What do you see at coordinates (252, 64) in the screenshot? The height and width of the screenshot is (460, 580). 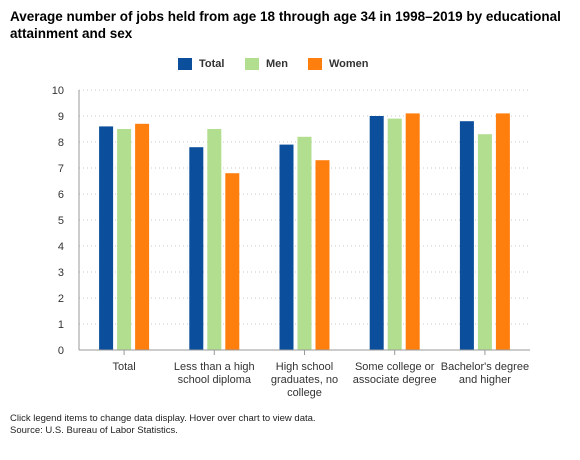 I see `legend-swatch-men` at bounding box center [252, 64].